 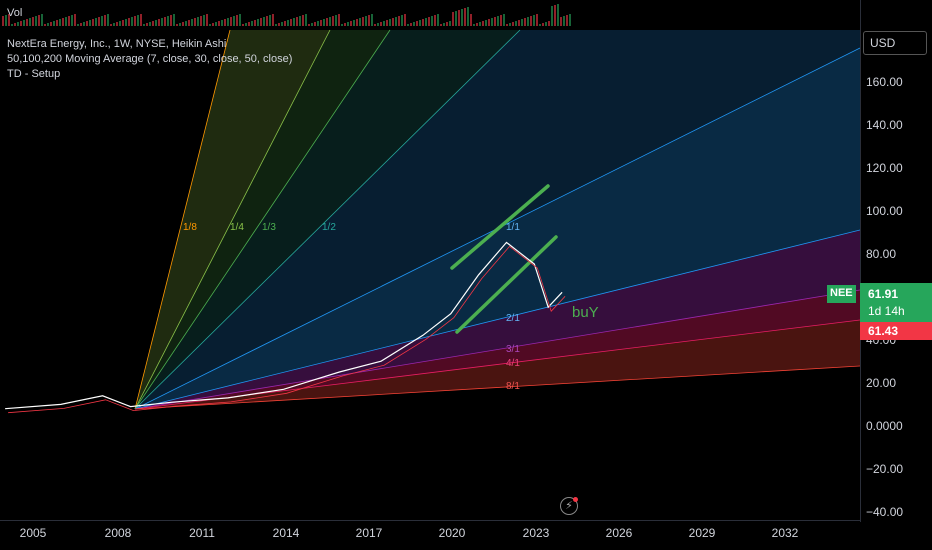 What do you see at coordinates (34, 74) in the screenshot?
I see `indicator-td: TD - Setup` at bounding box center [34, 74].